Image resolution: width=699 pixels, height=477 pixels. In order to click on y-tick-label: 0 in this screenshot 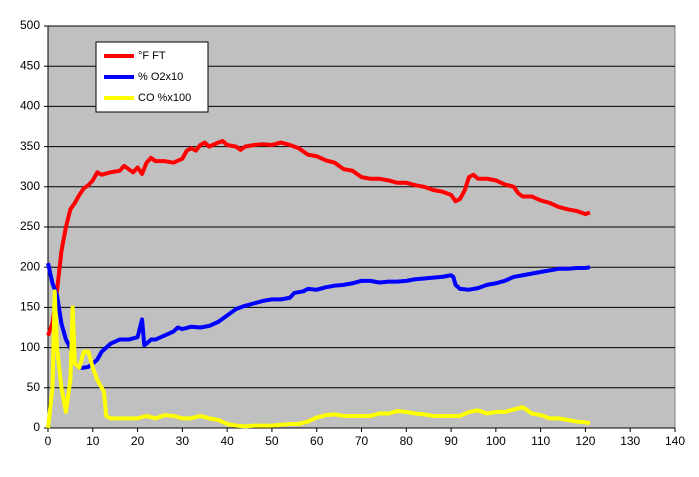, I will do `click(36, 427)`.